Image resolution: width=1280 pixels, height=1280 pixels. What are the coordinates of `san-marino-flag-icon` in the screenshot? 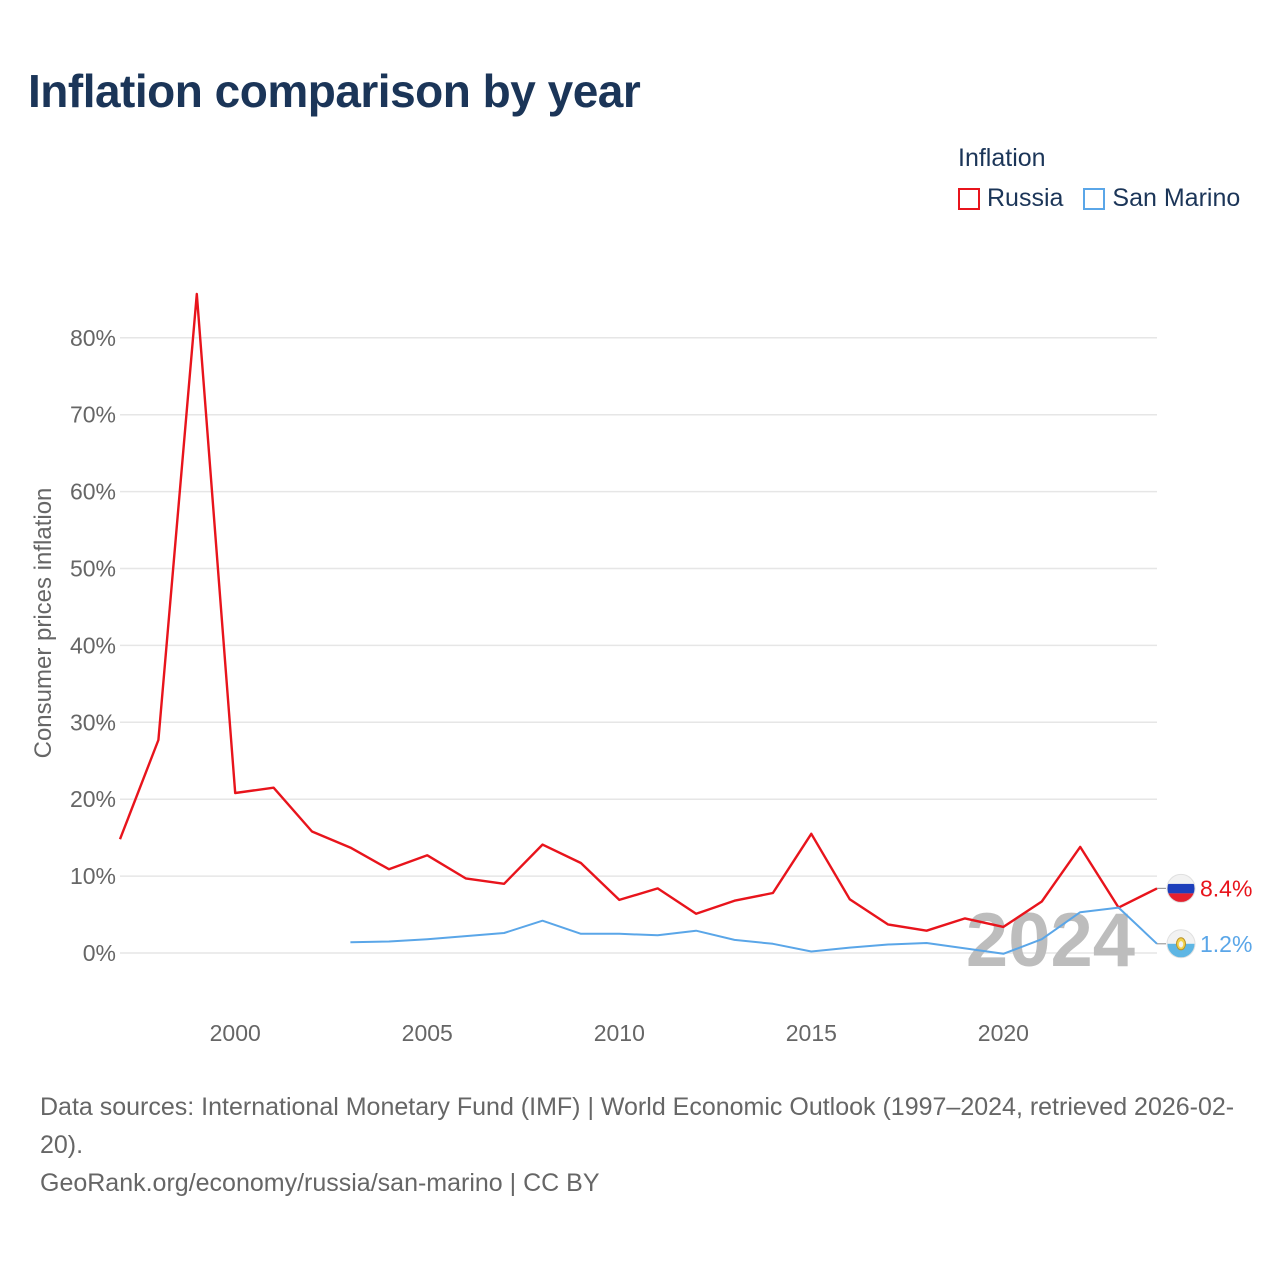 It's located at (1181, 944).